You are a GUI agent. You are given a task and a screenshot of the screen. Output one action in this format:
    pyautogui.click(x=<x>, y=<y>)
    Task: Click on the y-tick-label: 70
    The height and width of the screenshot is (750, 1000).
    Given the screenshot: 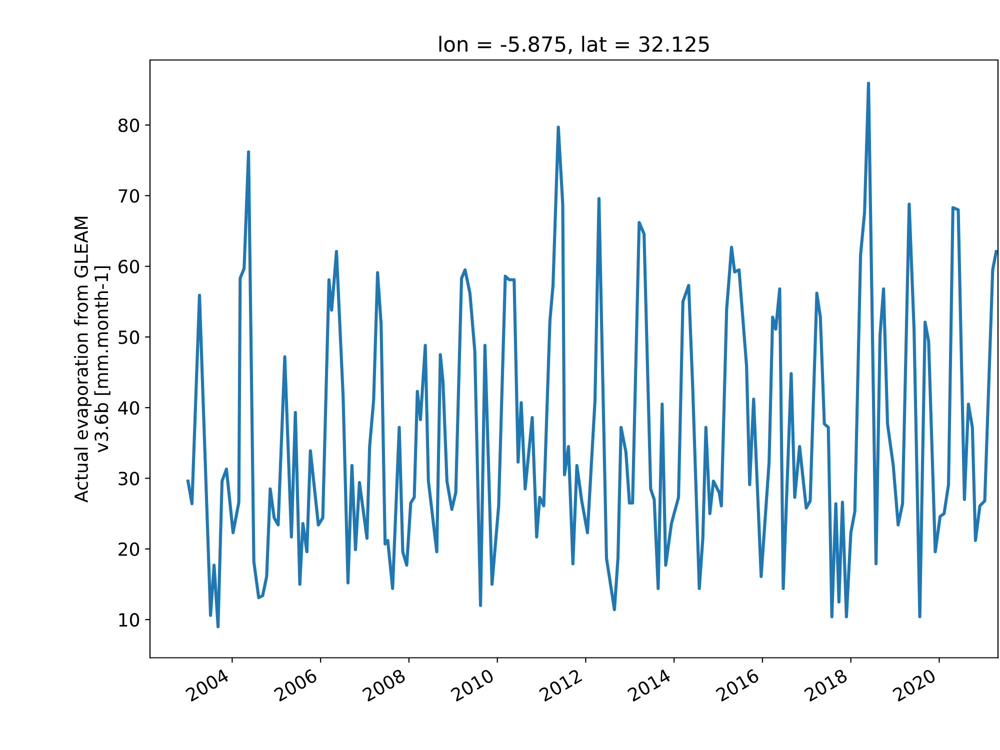 What is the action you would take?
    pyautogui.click(x=129, y=196)
    